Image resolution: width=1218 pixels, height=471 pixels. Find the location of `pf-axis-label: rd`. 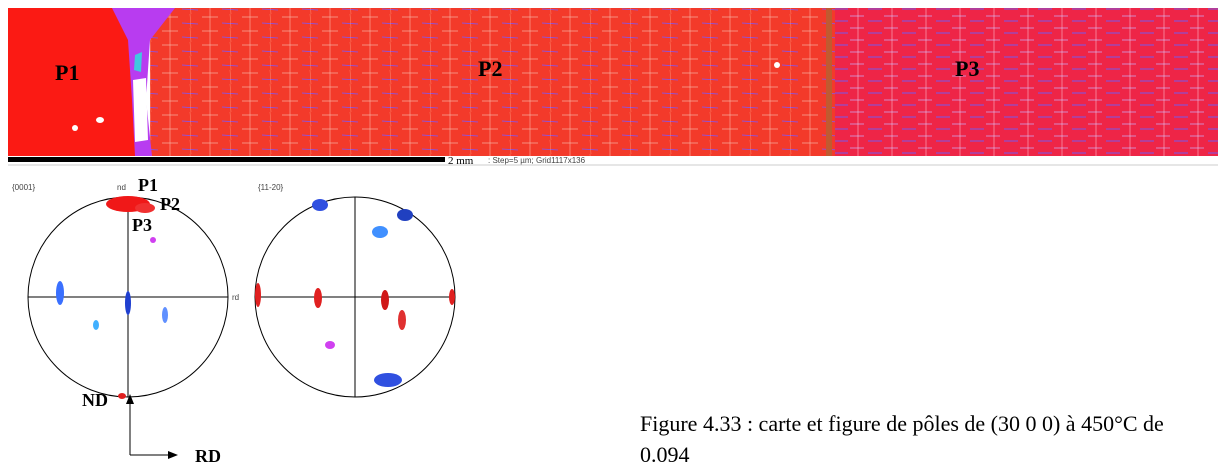

pf-axis-label: rd is located at coordinates (235, 297).